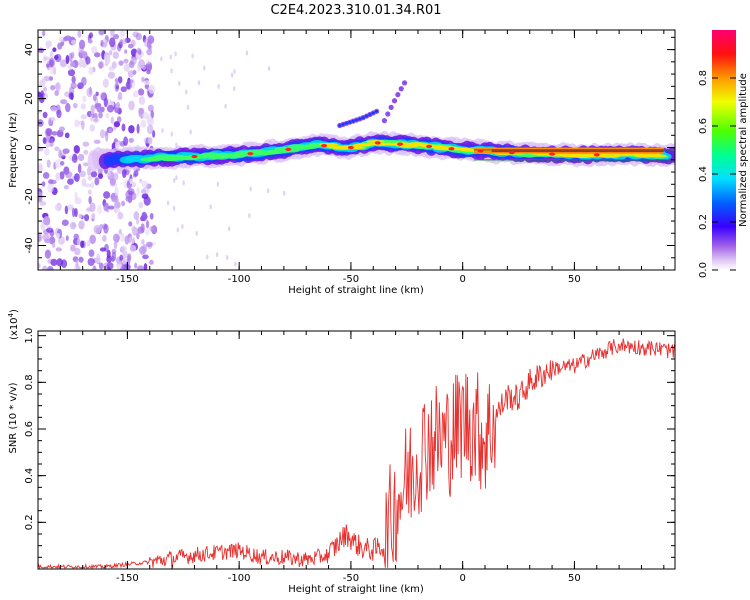 This screenshot has width=750, height=600. I want to click on snr-y-tick-label: 1.0, so click(29, 336).